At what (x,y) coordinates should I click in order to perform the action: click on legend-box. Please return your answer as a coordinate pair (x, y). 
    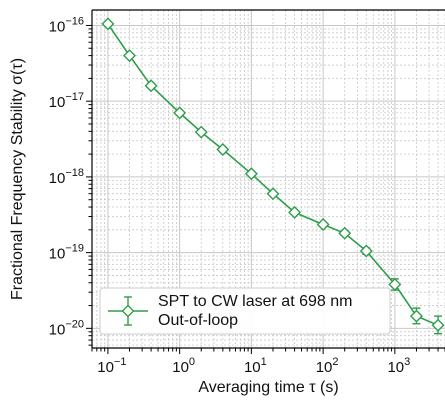
    Looking at the image, I should click on (245, 311).